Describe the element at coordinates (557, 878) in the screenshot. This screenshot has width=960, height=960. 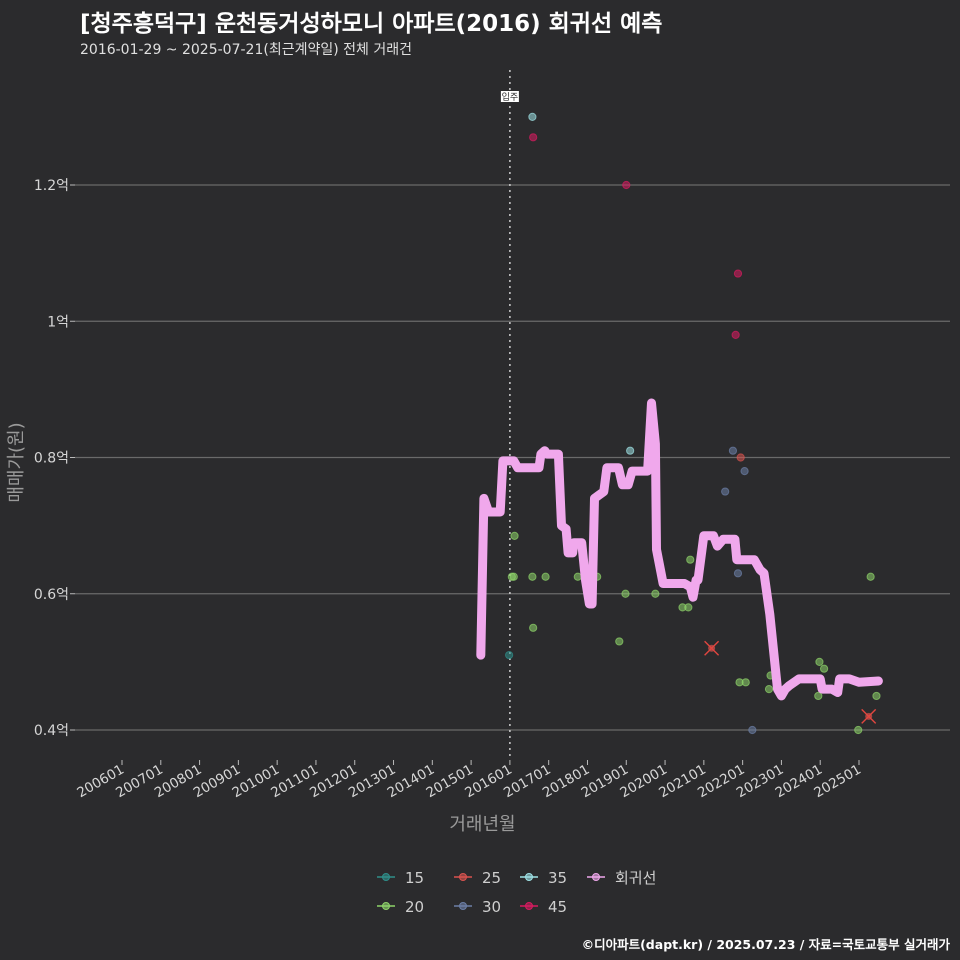
I see `legend-label: 35` at that location.